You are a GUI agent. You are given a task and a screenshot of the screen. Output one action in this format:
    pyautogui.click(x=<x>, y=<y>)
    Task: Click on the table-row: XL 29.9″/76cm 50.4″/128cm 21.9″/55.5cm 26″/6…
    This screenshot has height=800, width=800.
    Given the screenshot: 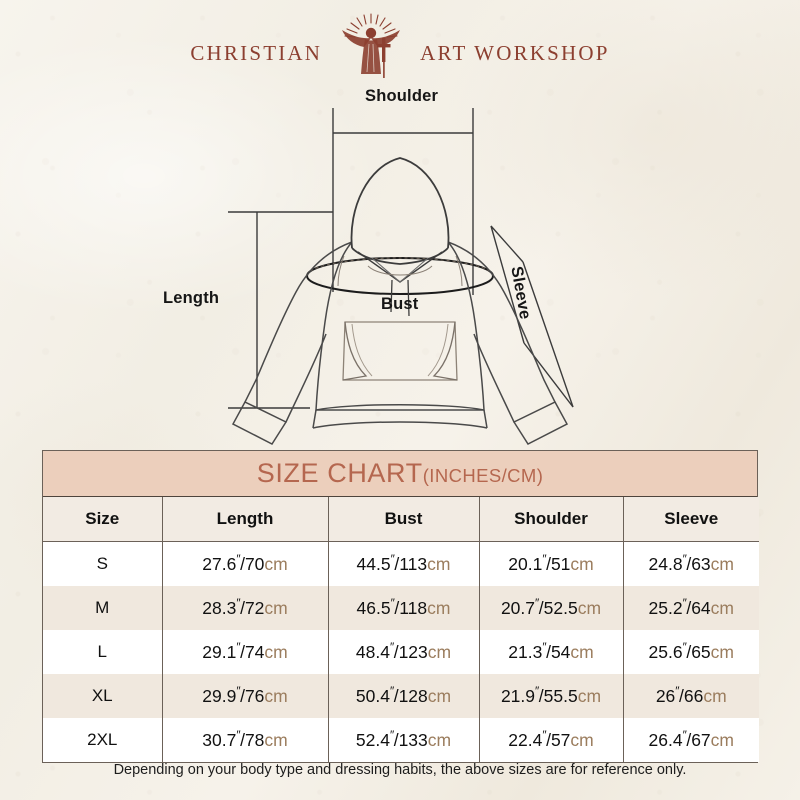 What is the action you would take?
    pyautogui.click(x=401, y=696)
    